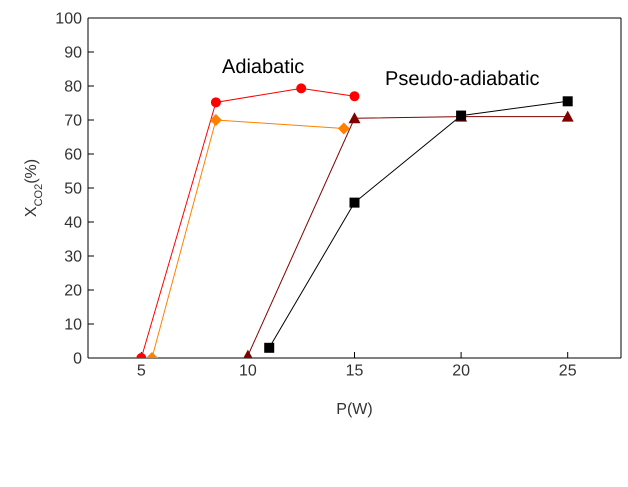  I want to click on y-tick-label: 90, so click(73, 53).